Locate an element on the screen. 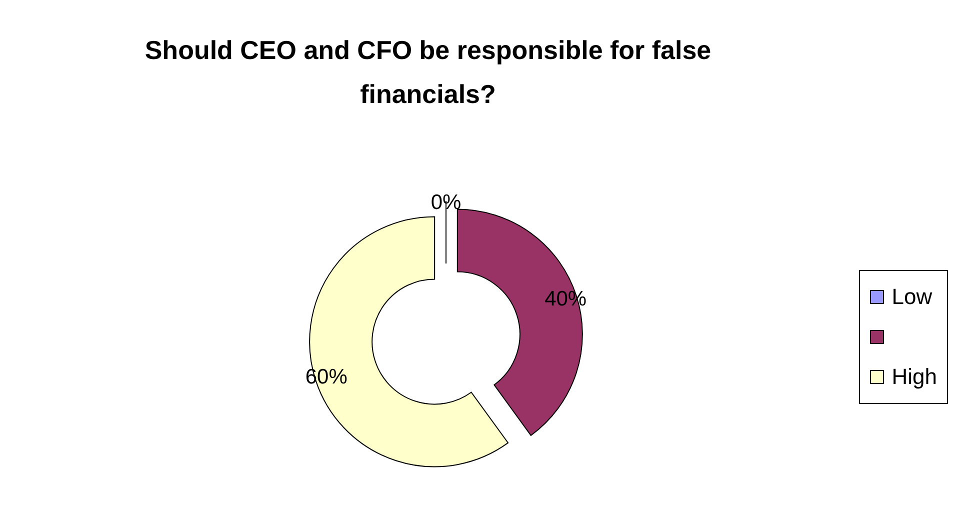 The image size is (956, 523). legend-label: High is located at coordinates (914, 377).